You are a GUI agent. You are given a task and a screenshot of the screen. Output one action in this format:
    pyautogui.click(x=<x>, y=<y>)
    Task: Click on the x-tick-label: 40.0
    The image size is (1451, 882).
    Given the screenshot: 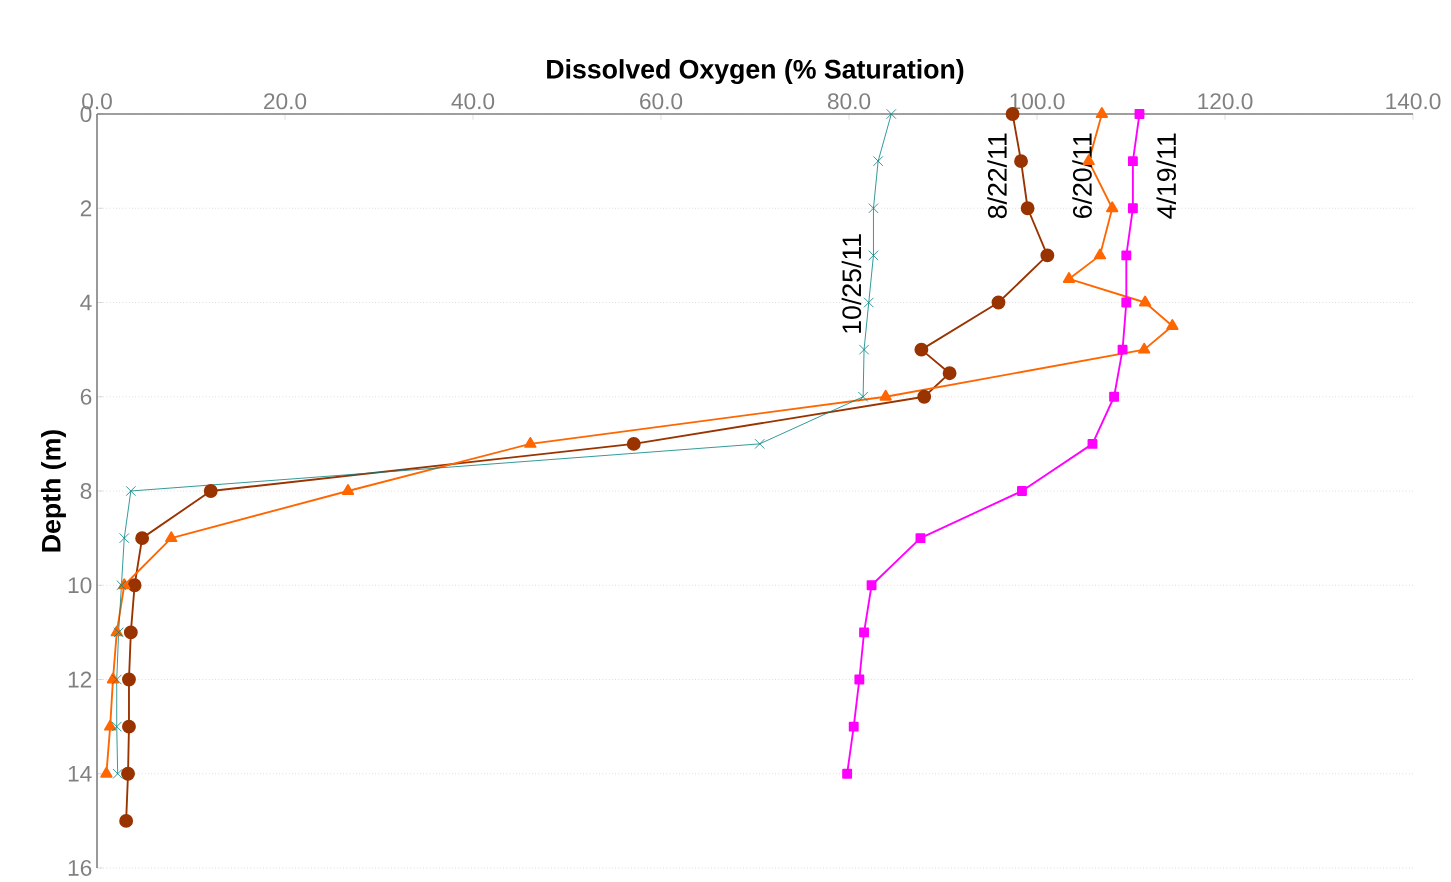 What is the action you would take?
    pyautogui.click(x=473, y=101)
    